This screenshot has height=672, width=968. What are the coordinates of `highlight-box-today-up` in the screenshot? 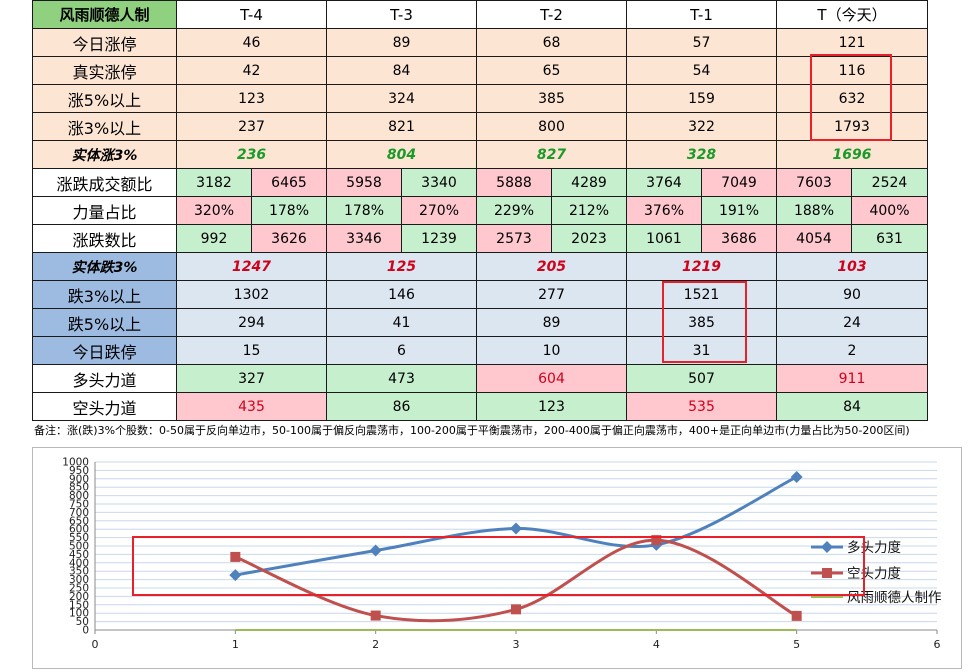 It's located at (851, 97).